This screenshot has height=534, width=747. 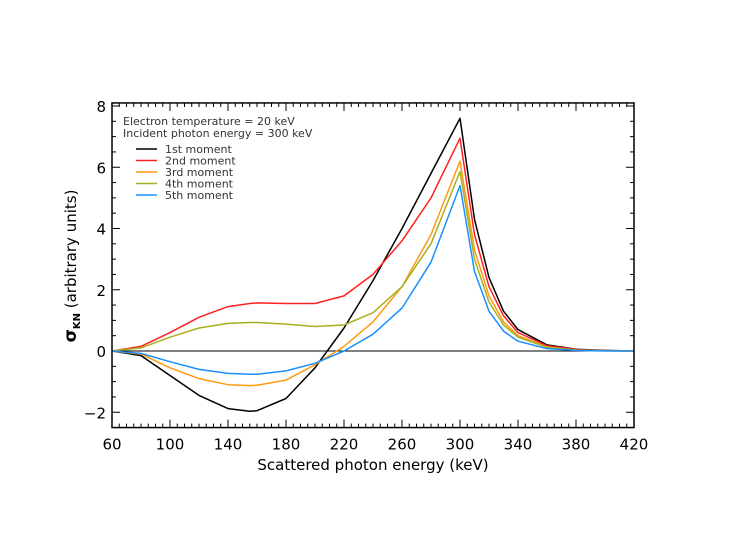 I want to click on y-tick-label: 0, so click(x=101, y=352).